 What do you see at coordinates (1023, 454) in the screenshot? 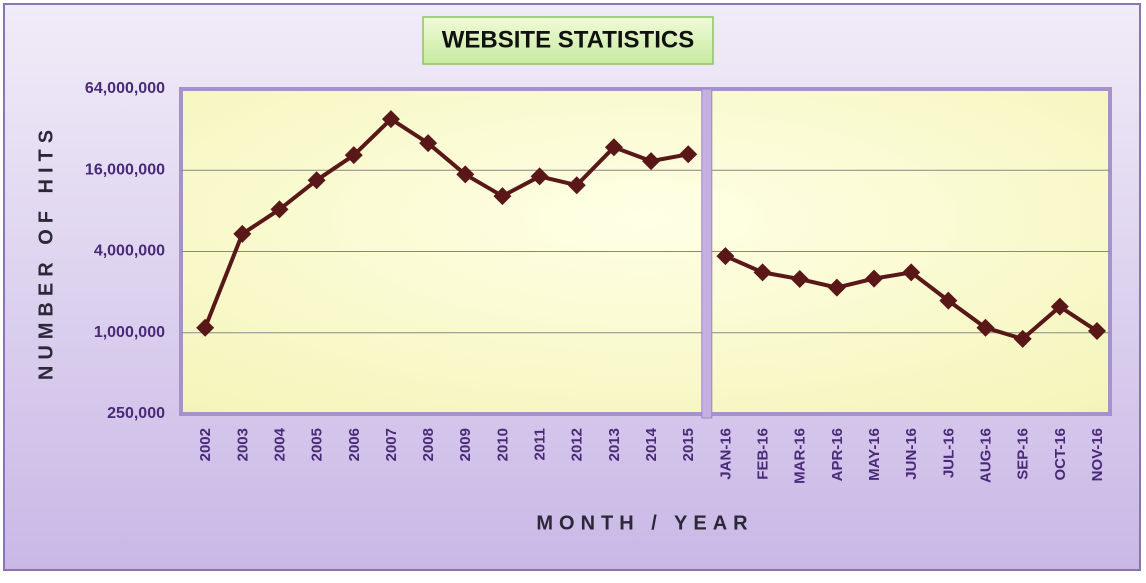
I see `x-tick-label: SEP-16` at bounding box center [1023, 454].